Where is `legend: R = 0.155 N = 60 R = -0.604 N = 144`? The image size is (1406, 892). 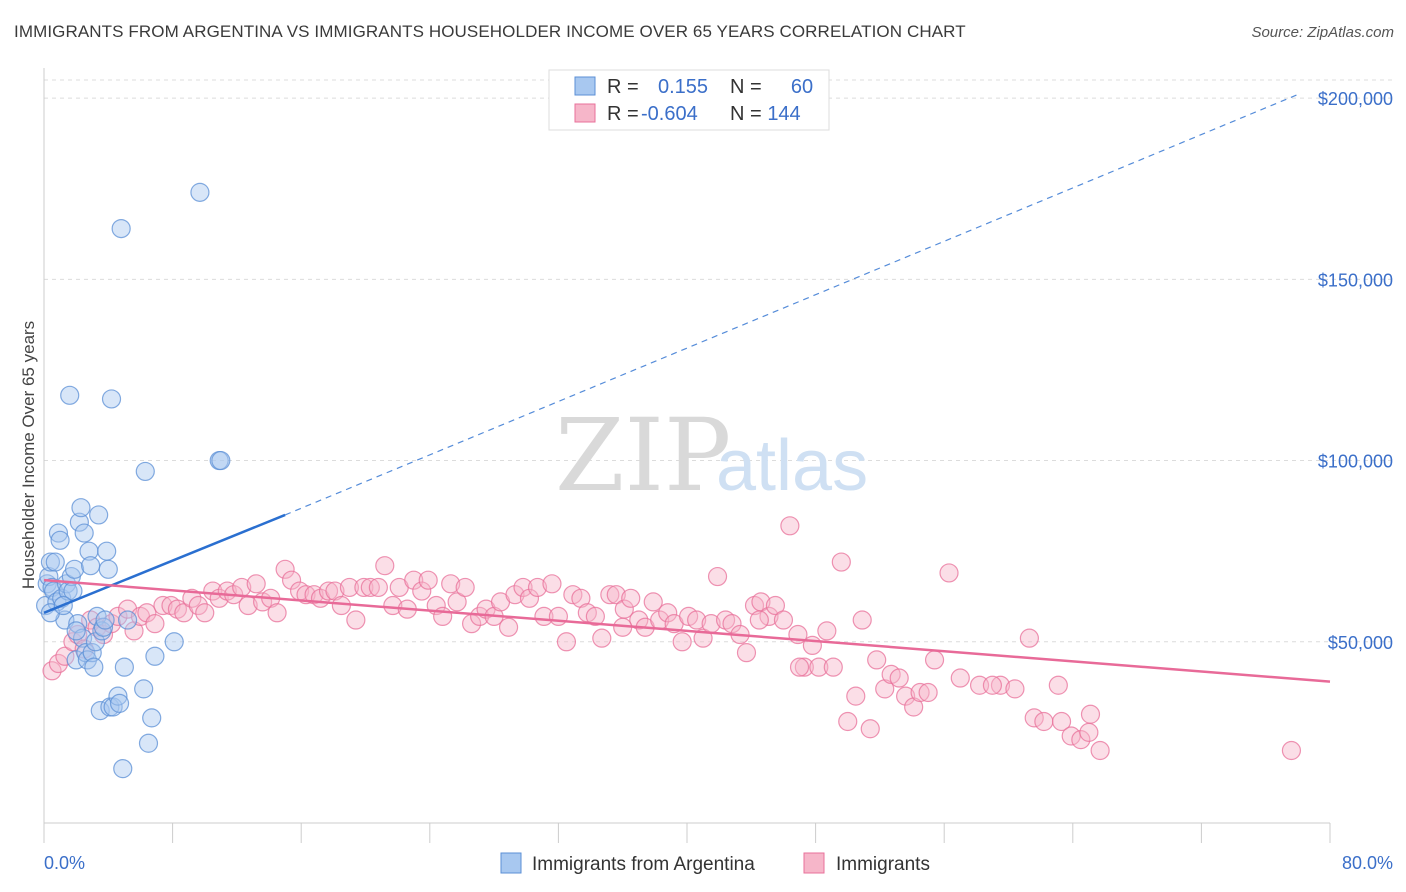 legend: R = 0.155 N = 60 R = -0.604 N = 144 is located at coordinates (689, 100).